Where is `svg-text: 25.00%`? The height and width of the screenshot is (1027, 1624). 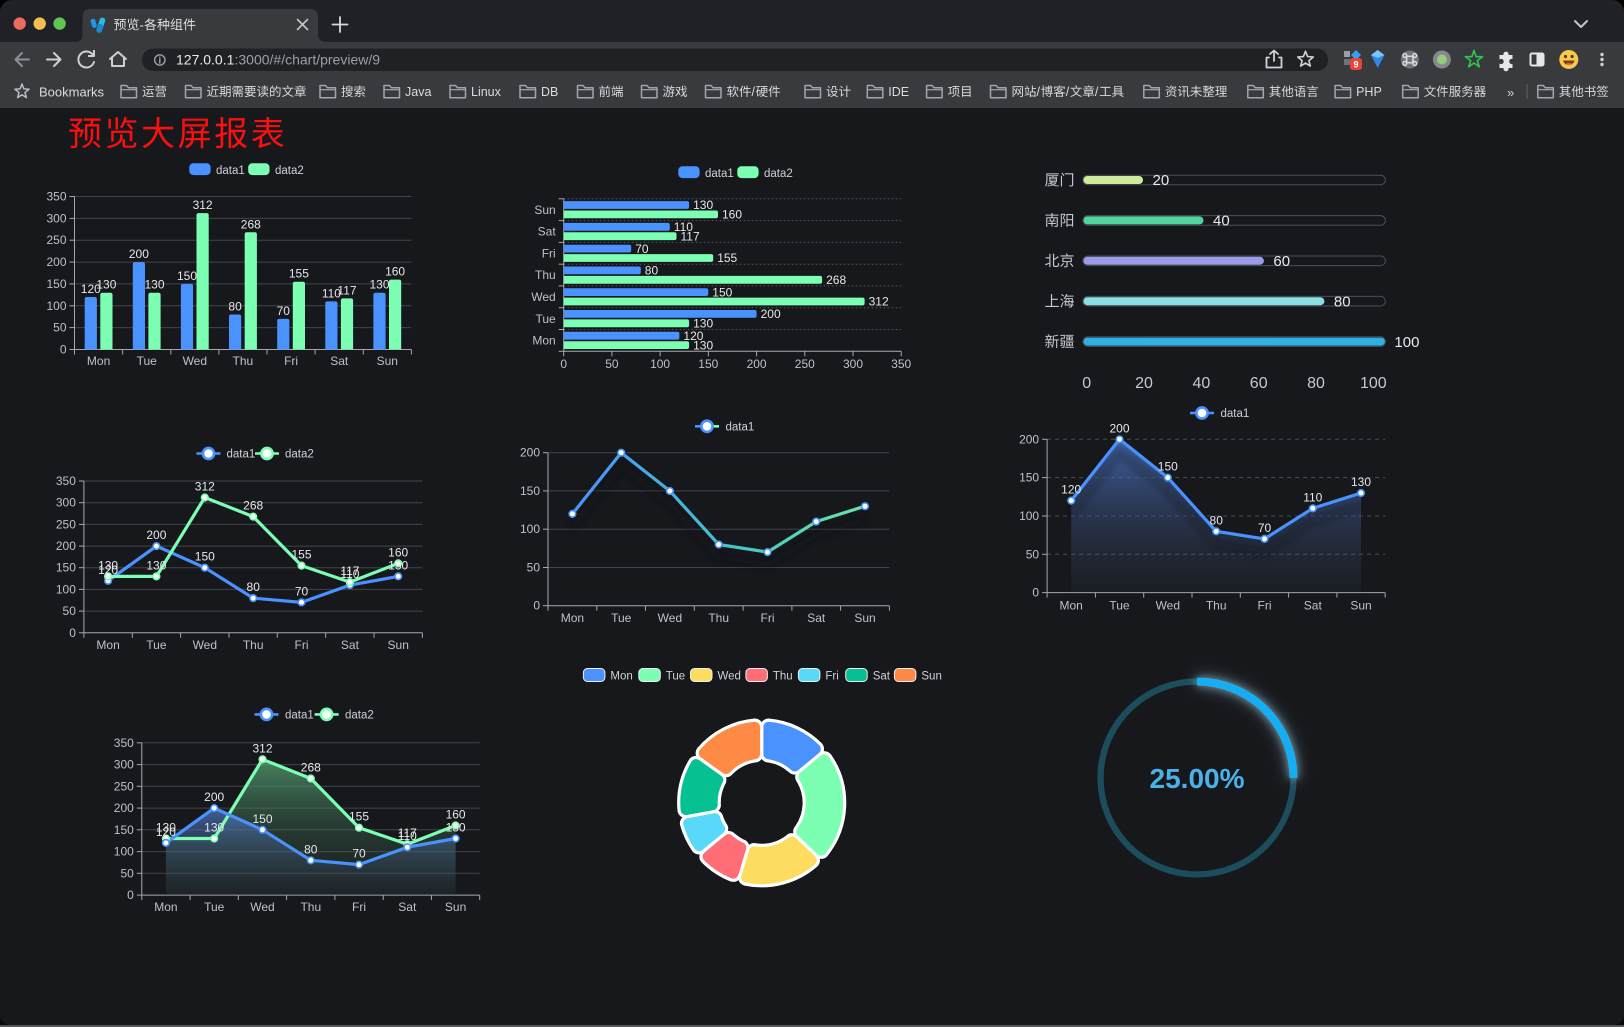
svg-text: 25.00% is located at coordinates (1197, 778).